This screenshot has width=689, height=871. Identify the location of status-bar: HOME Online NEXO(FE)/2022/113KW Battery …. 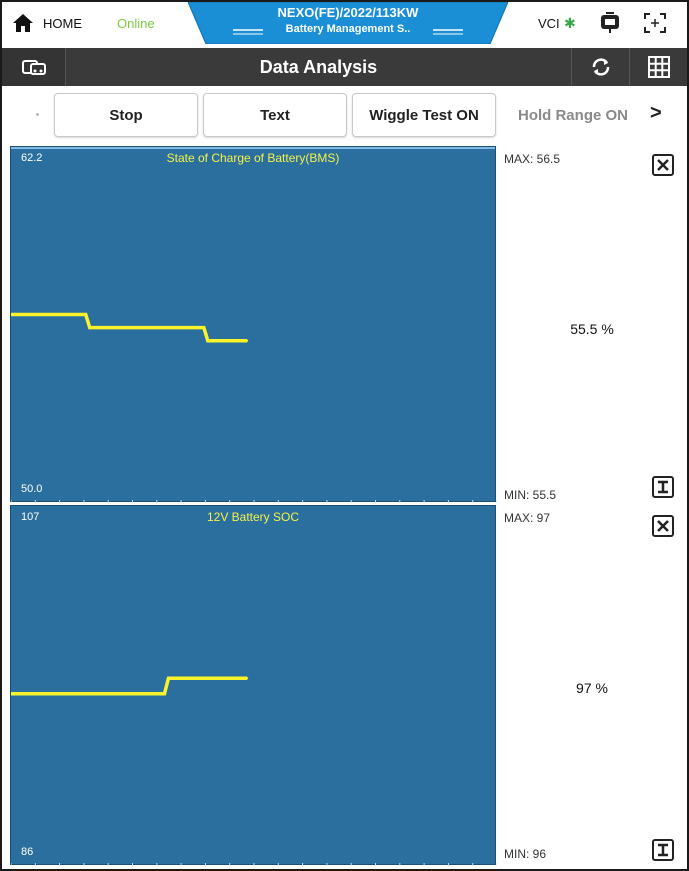
(344, 24).